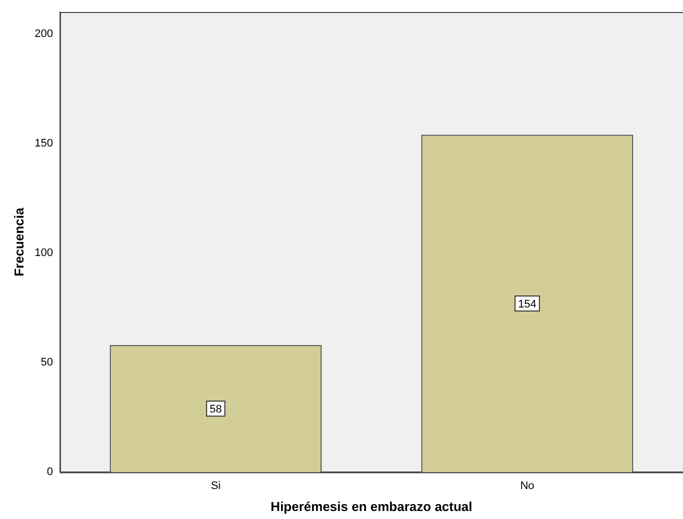 The image size is (683, 519). What do you see at coordinates (46, 362) in the screenshot?
I see `y-tick-label: 50` at bounding box center [46, 362].